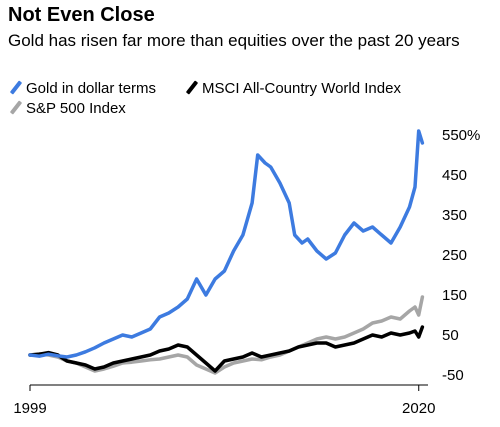  I want to click on legend-item-sp500: S&P 500 Index, so click(67, 108).